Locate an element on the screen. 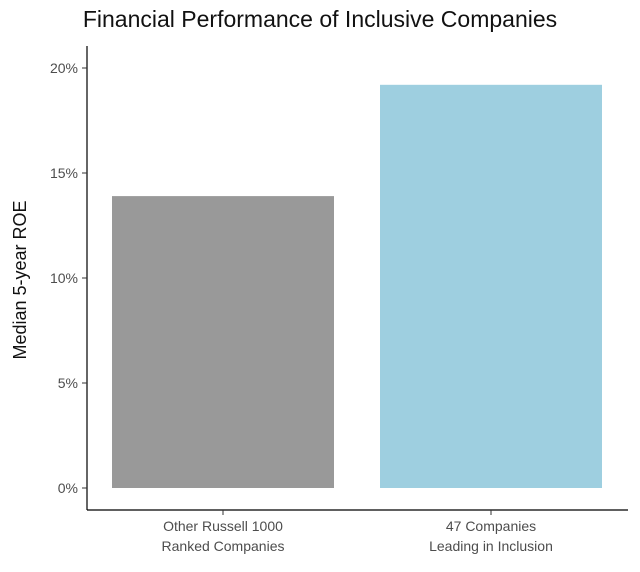  y-tick-label: 20% is located at coordinates (64, 68).